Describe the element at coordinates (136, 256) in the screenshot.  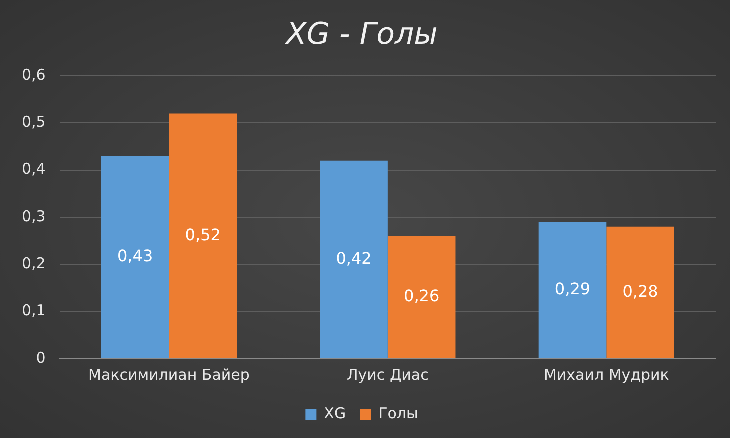
I see `data-label: 0,43` at that location.